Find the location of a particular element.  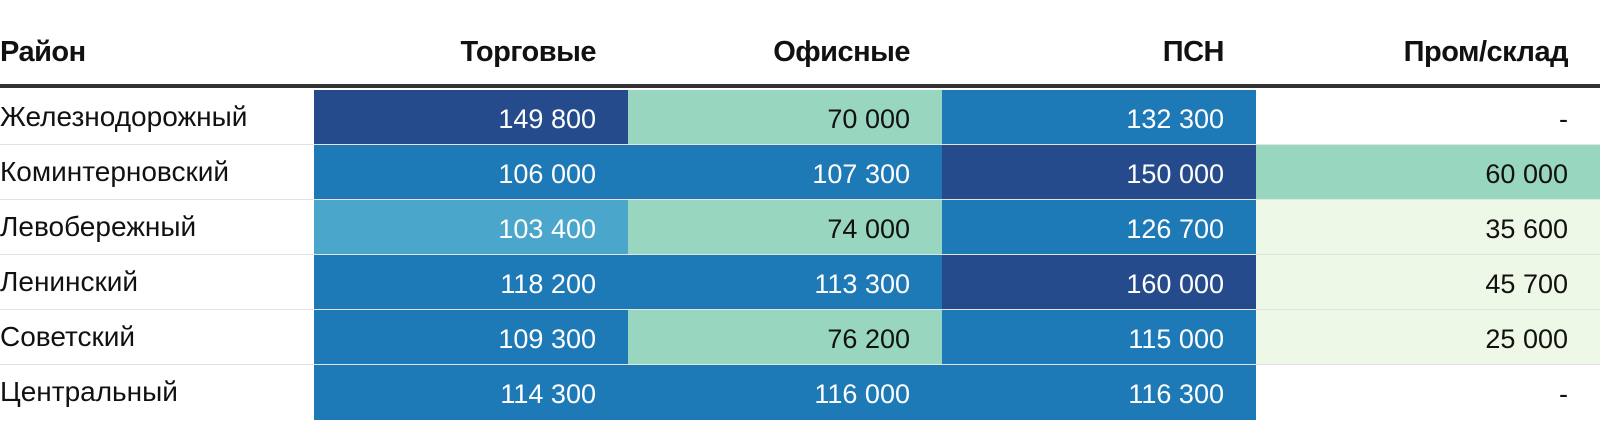

district-name: Советский is located at coordinates (68, 336).